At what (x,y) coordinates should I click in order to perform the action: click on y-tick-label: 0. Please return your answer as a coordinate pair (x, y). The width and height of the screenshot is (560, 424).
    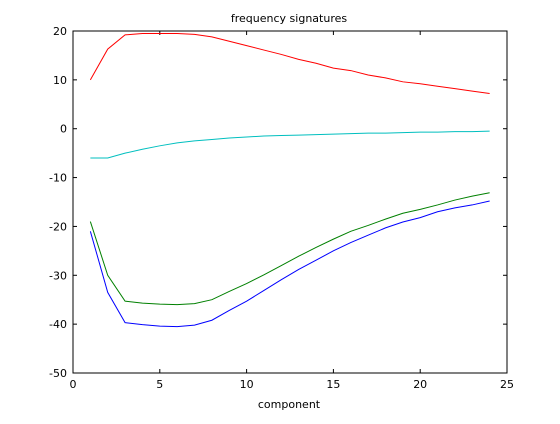
    Looking at the image, I should click on (63, 129).